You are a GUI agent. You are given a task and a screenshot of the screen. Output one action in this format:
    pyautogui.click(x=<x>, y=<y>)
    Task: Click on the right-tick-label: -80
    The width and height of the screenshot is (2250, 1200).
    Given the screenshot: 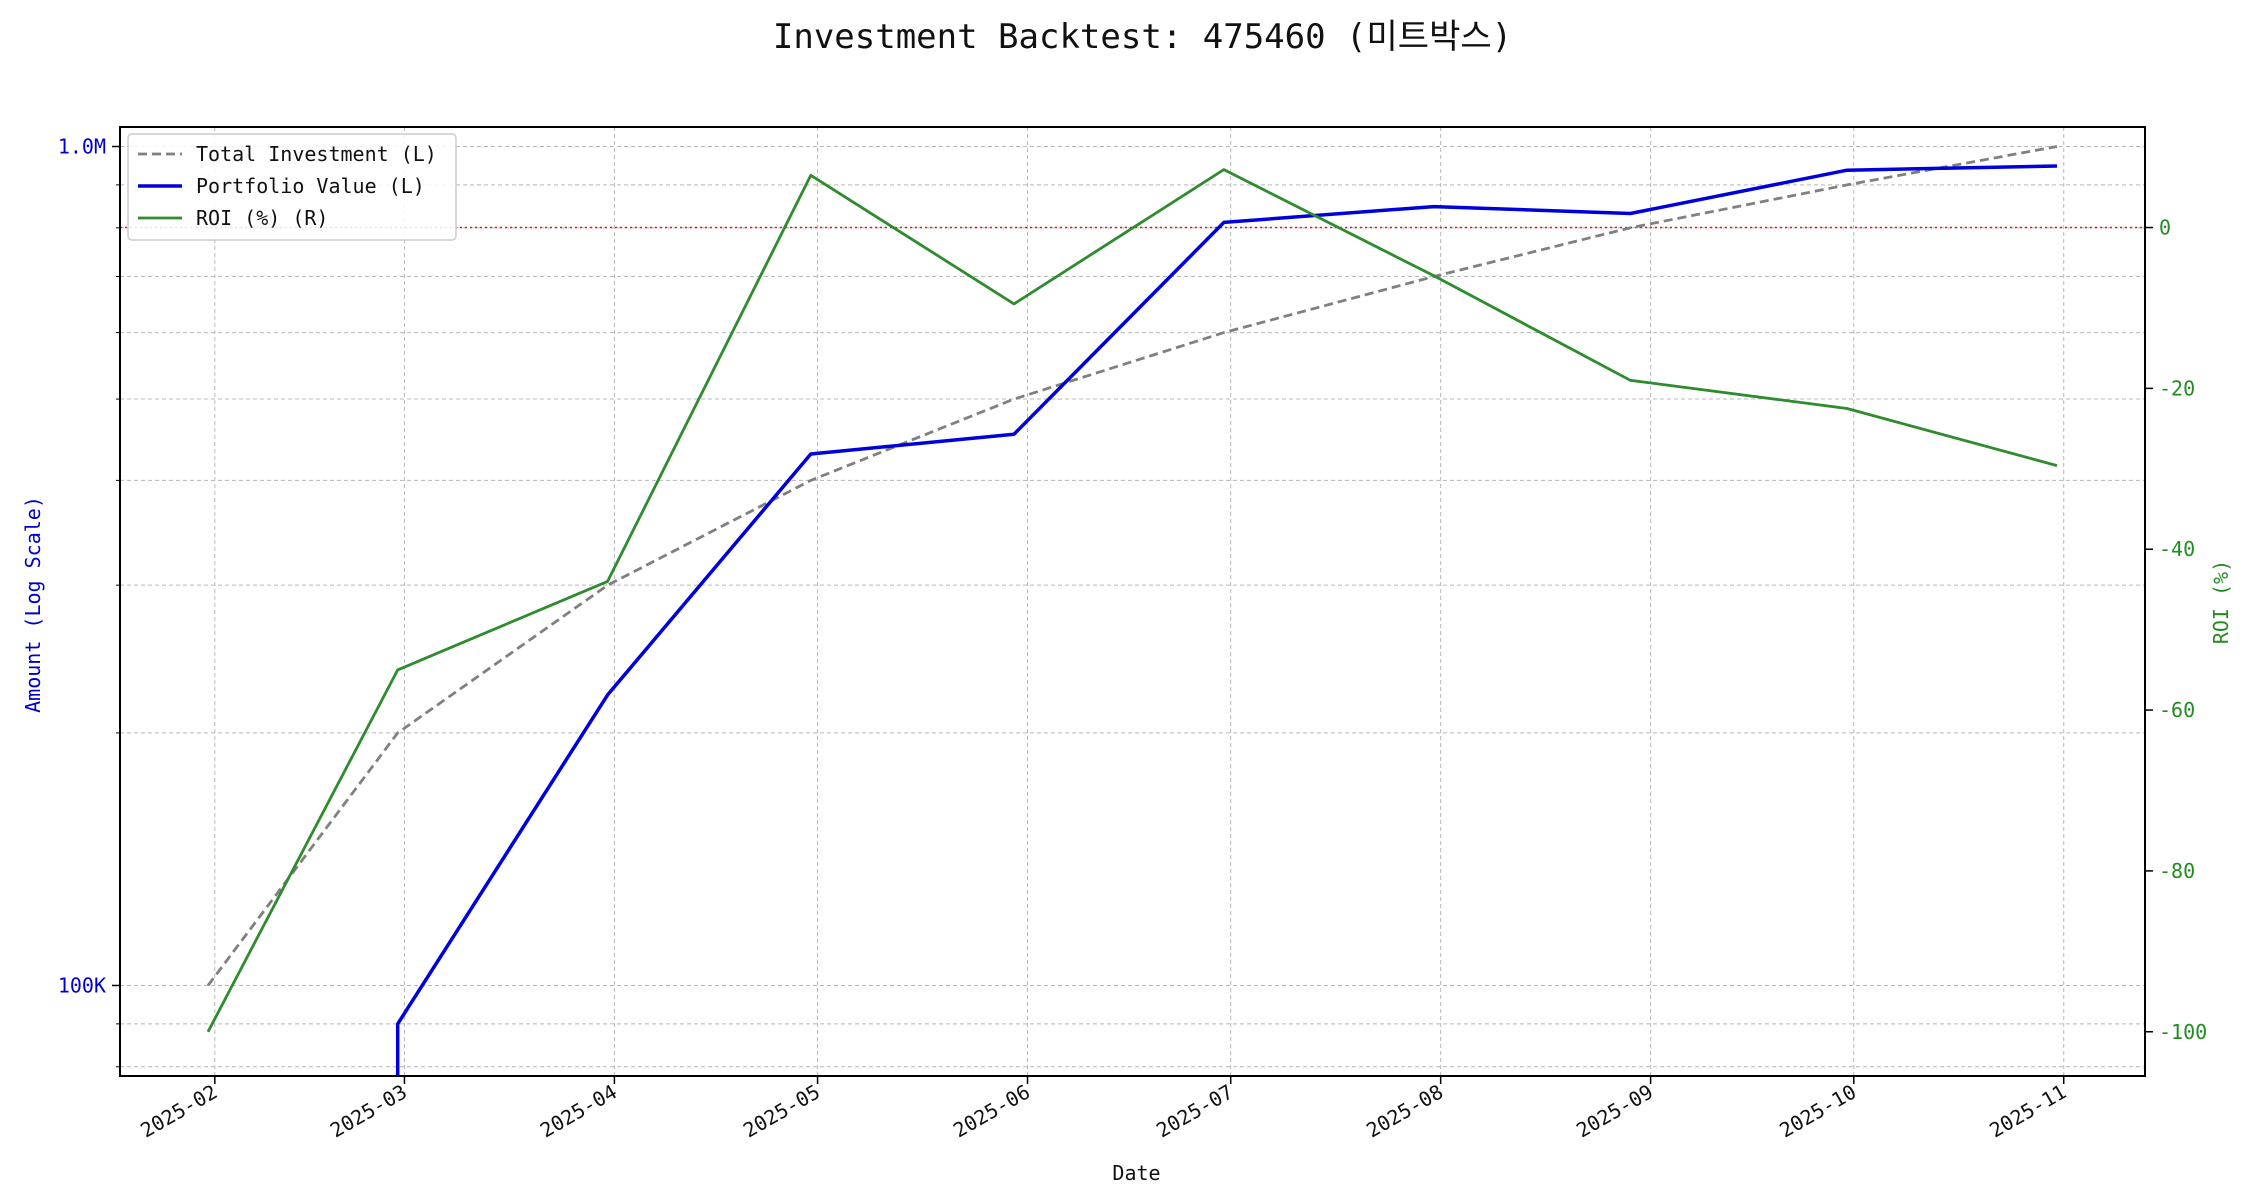 What is the action you would take?
    pyautogui.click(x=2177, y=871)
    